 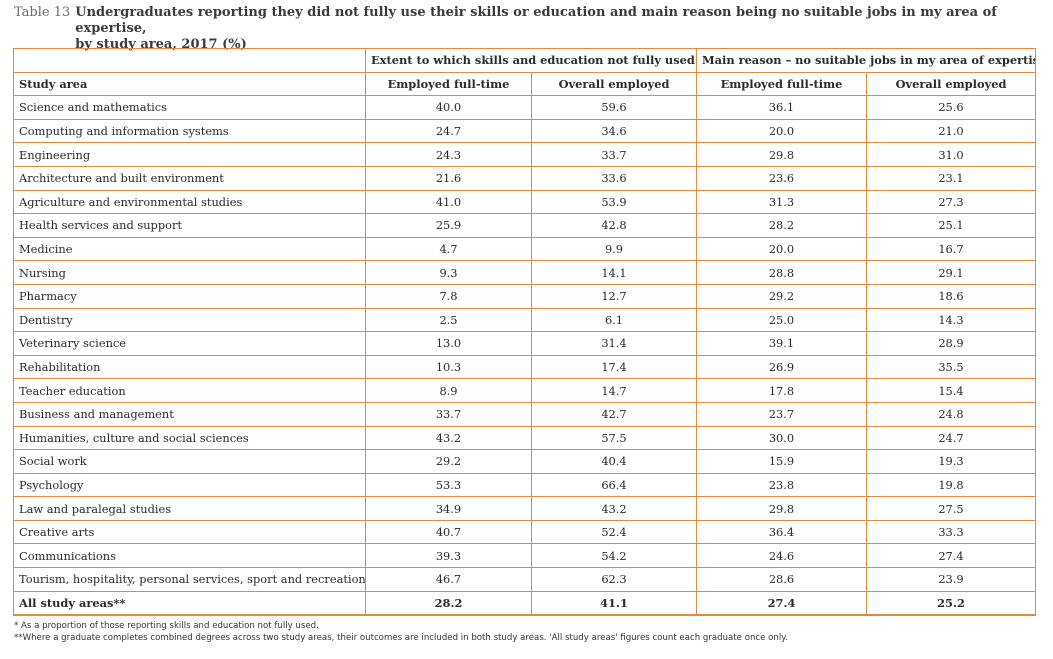 What do you see at coordinates (951, 367) in the screenshot?
I see `value-cell: 35.5` at bounding box center [951, 367].